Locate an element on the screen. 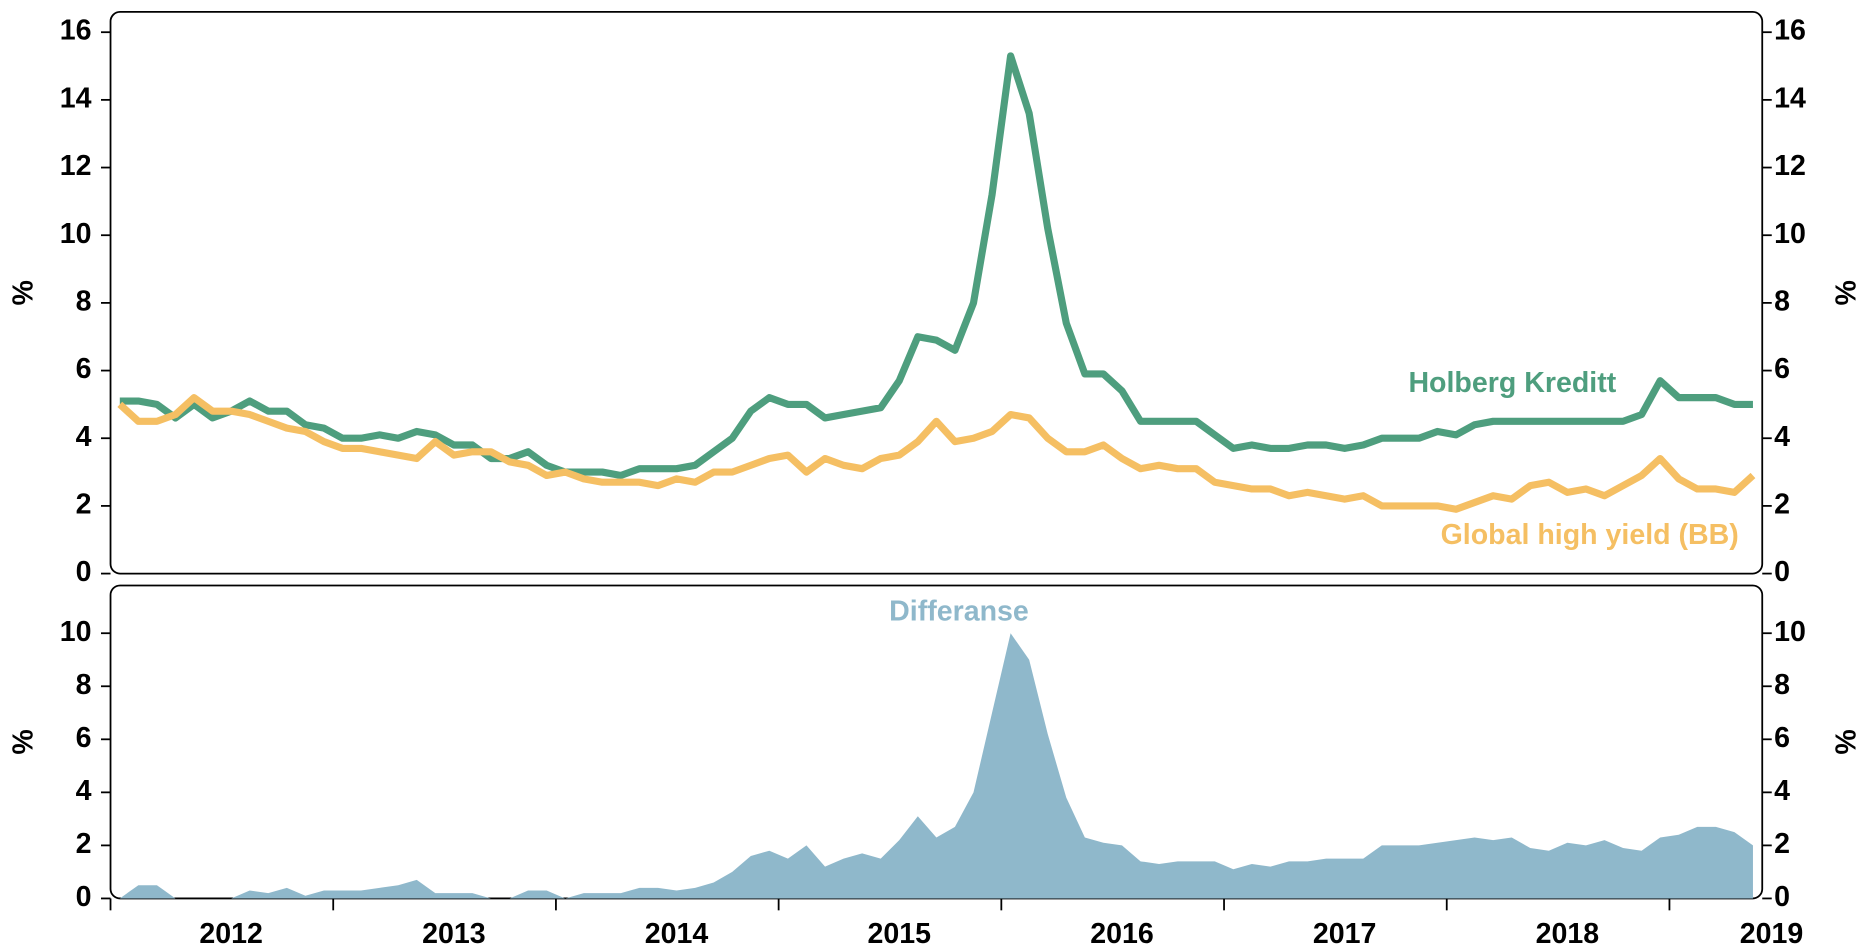 The image size is (1868, 952). y2-tick-label: 12 is located at coordinates (1790, 166).